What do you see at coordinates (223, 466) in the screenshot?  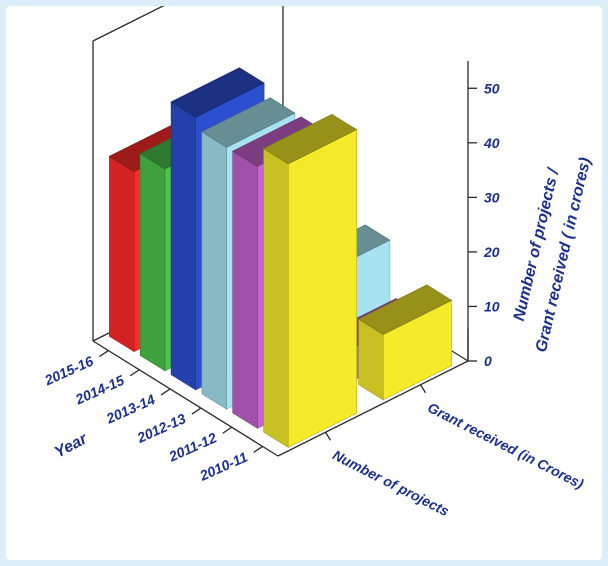 I see `year-tick-label: 2010-11` at bounding box center [223, 466].